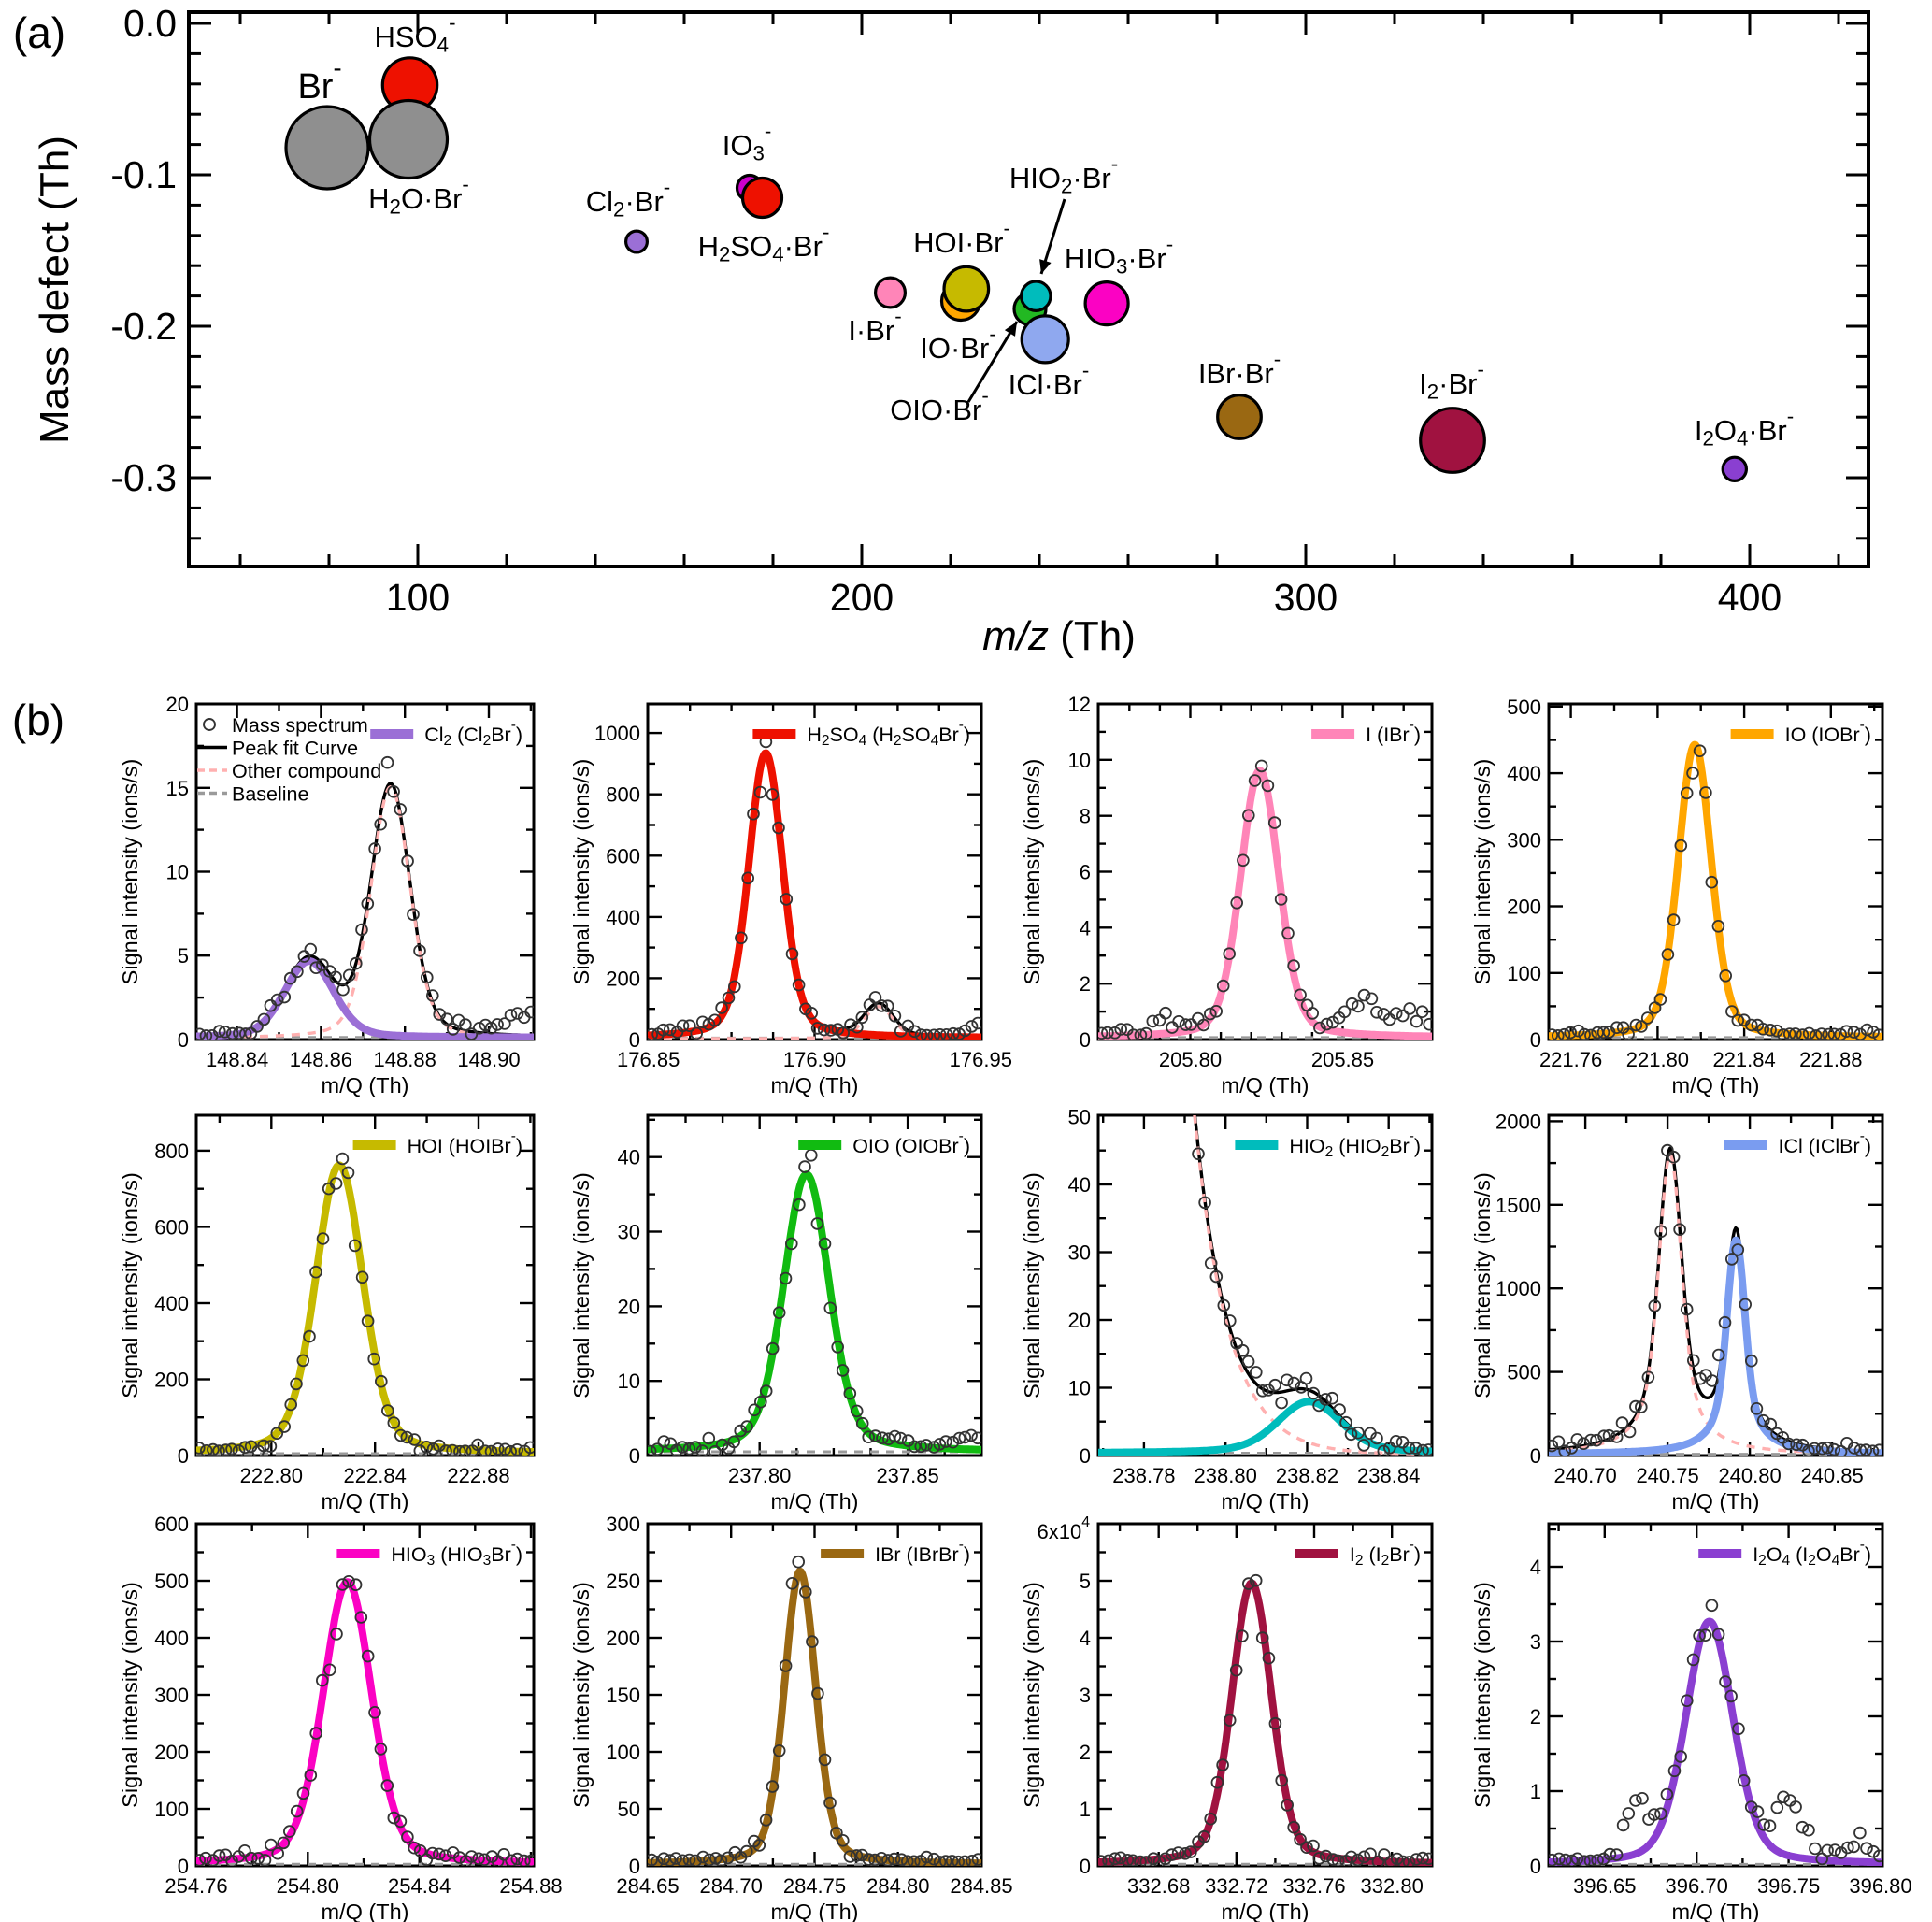 The width and height of the screenshot is (1932, 1922). What do you see at coordinates (1831, 1475) in the screenshot?
I see `svg-text: 240.85` at bounding box center [1831, 1475].